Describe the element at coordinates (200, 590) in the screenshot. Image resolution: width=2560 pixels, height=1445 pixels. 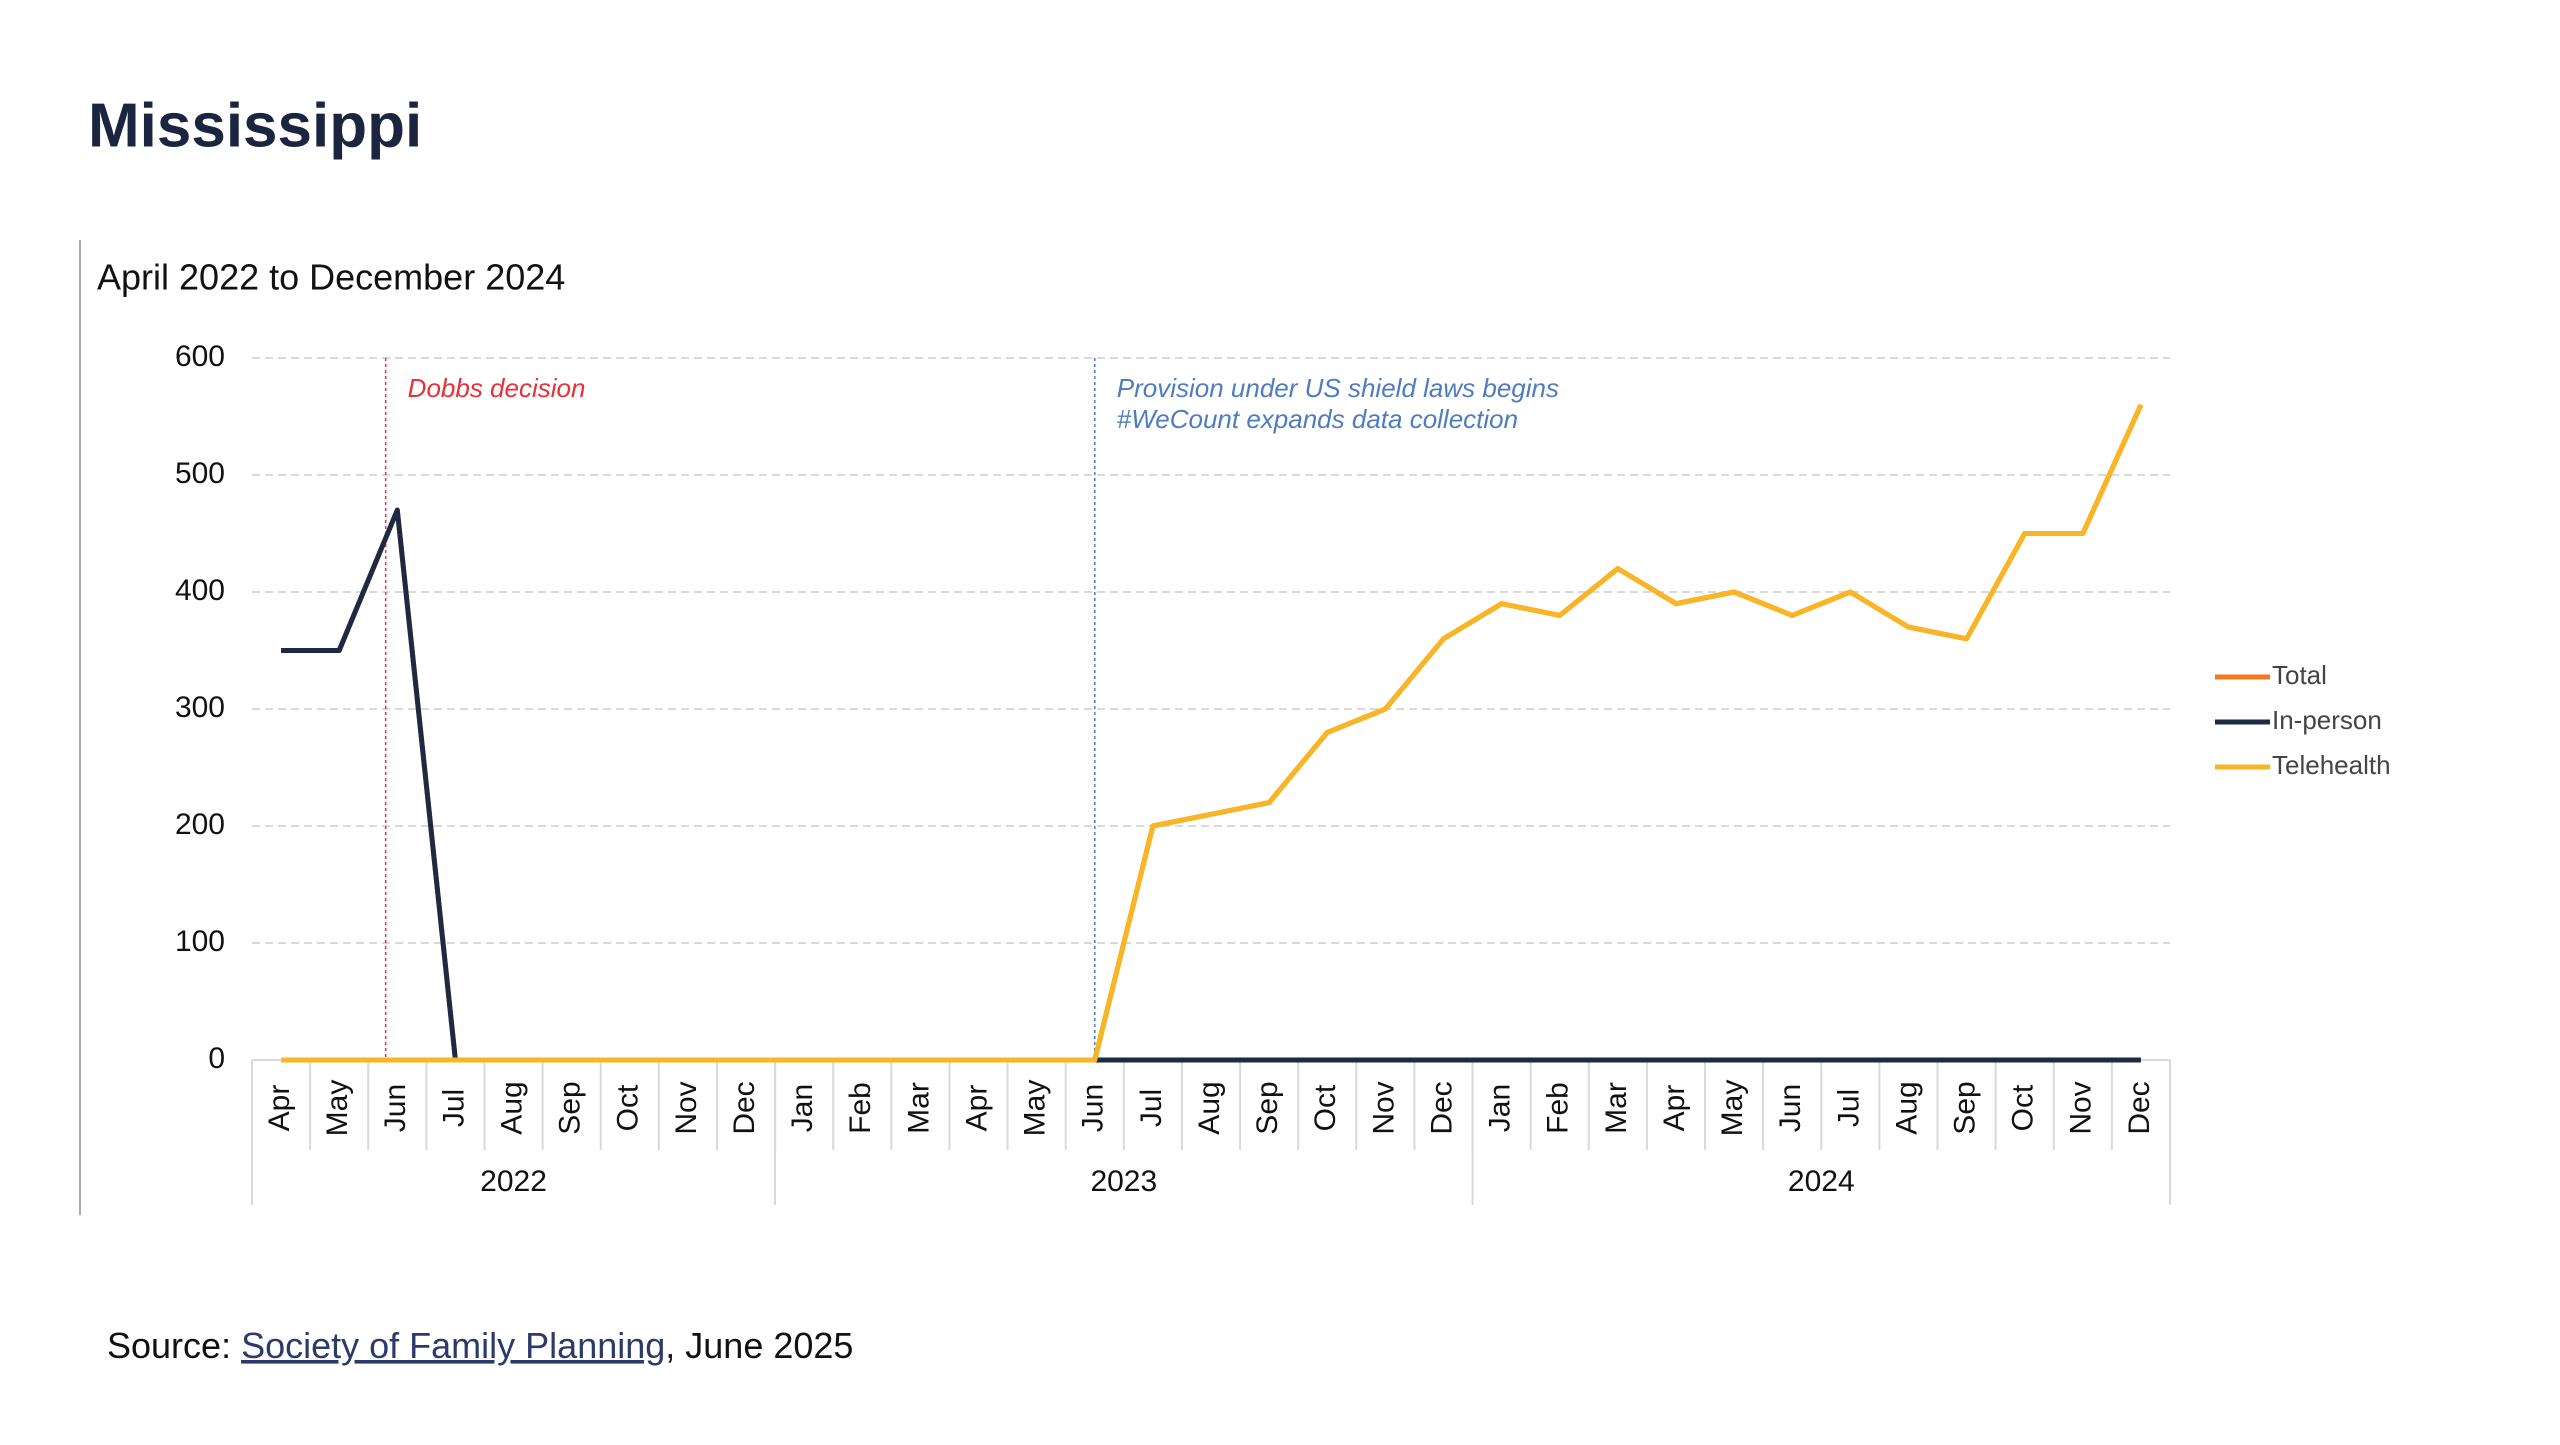
I see `y-tick-label: 400` at that location.